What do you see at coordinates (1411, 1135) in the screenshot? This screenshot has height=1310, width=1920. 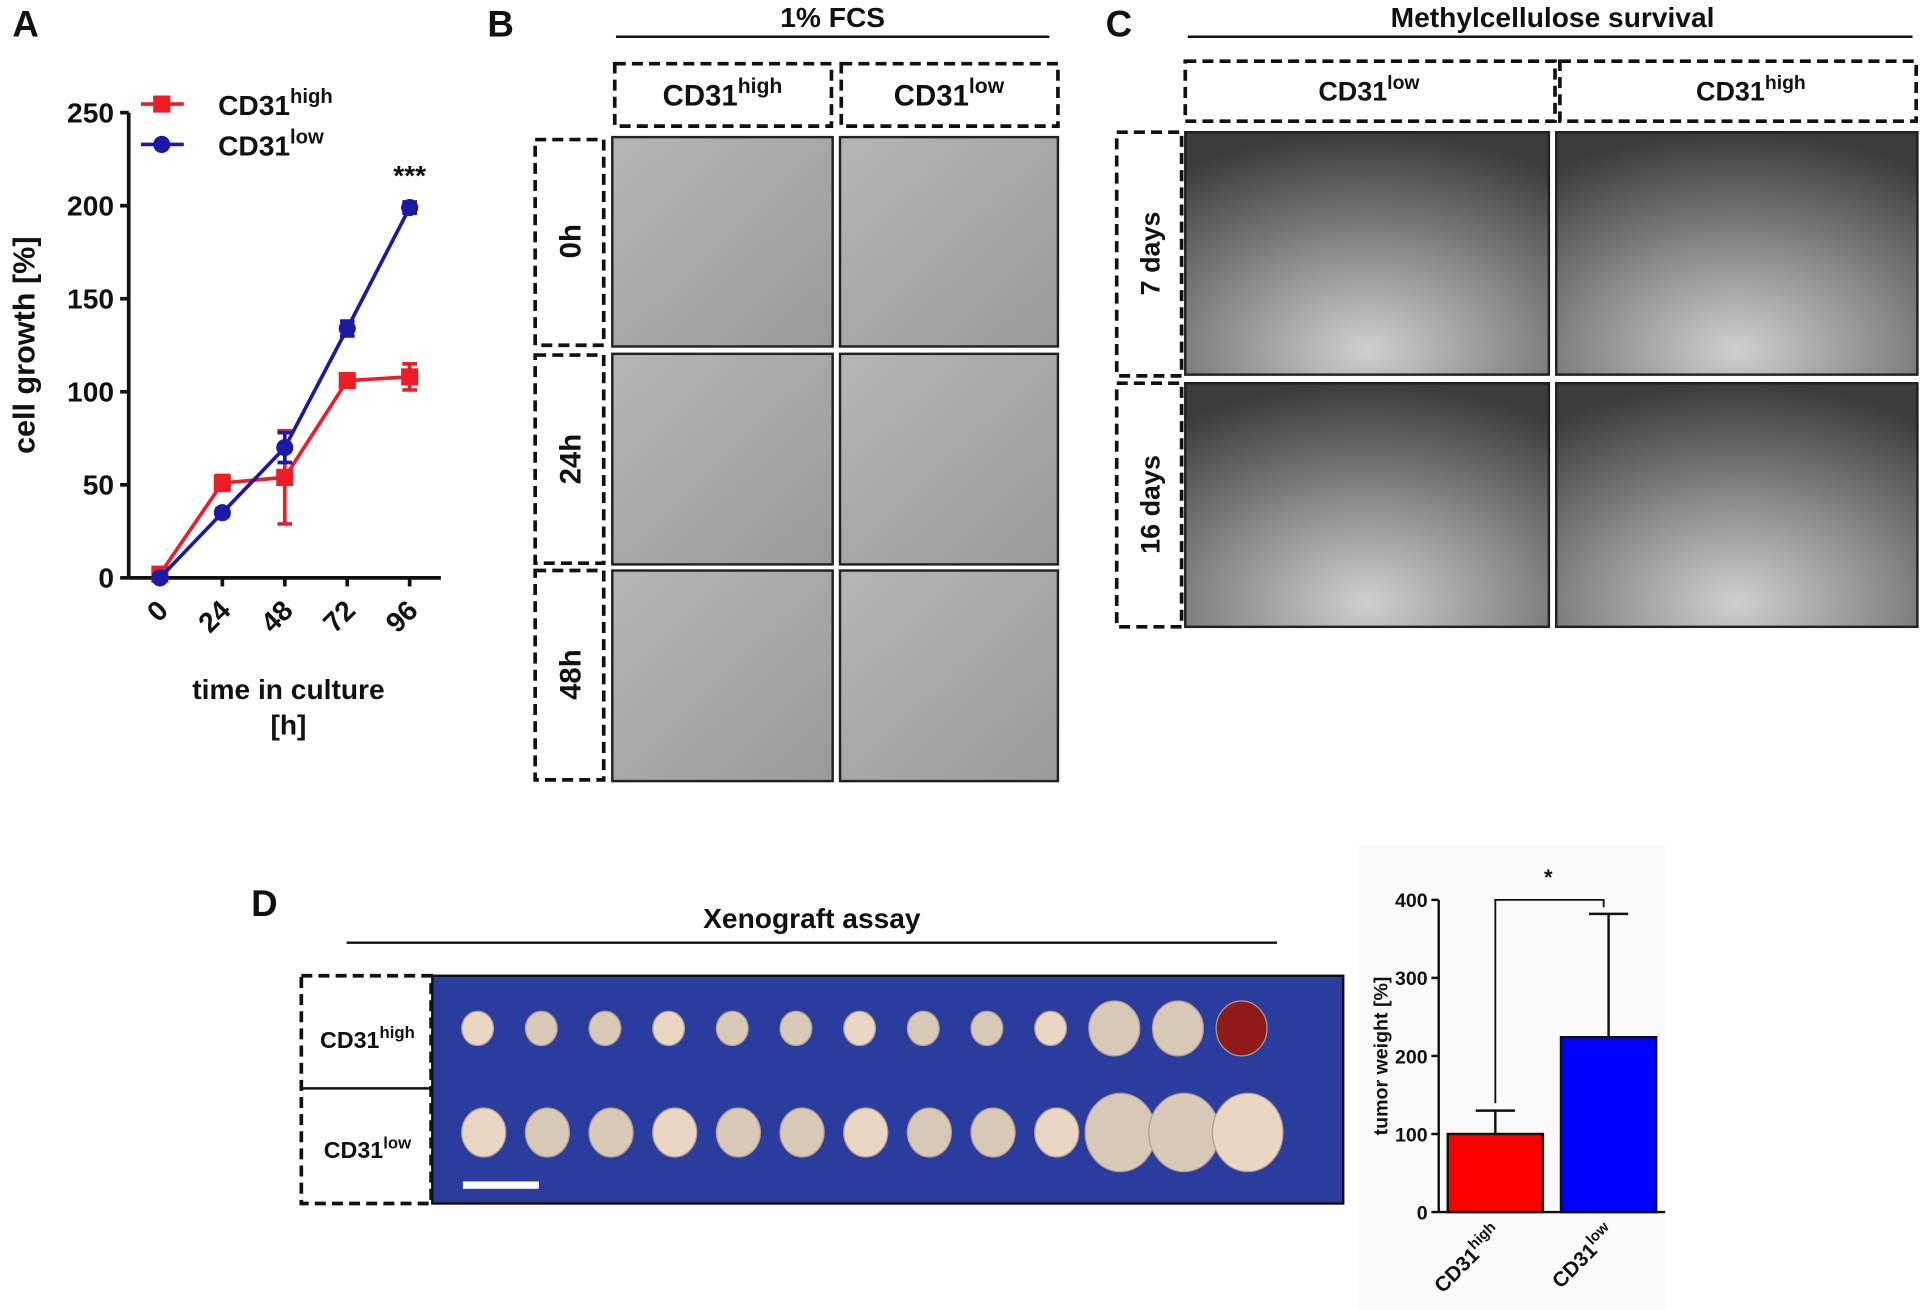 I see `y-tick-label: 100` at bounding box center [1411, 1135].